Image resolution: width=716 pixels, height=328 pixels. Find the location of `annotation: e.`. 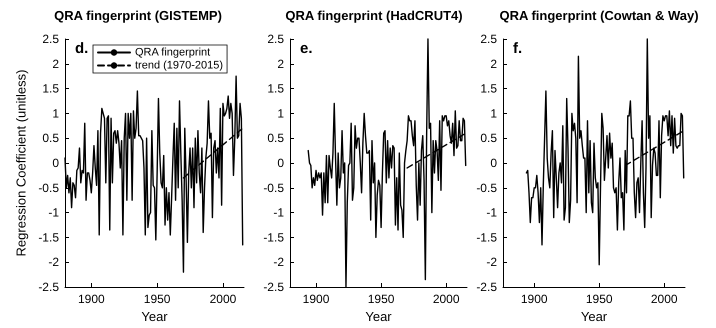

annotation: e. is located at coordinates (306, 48).